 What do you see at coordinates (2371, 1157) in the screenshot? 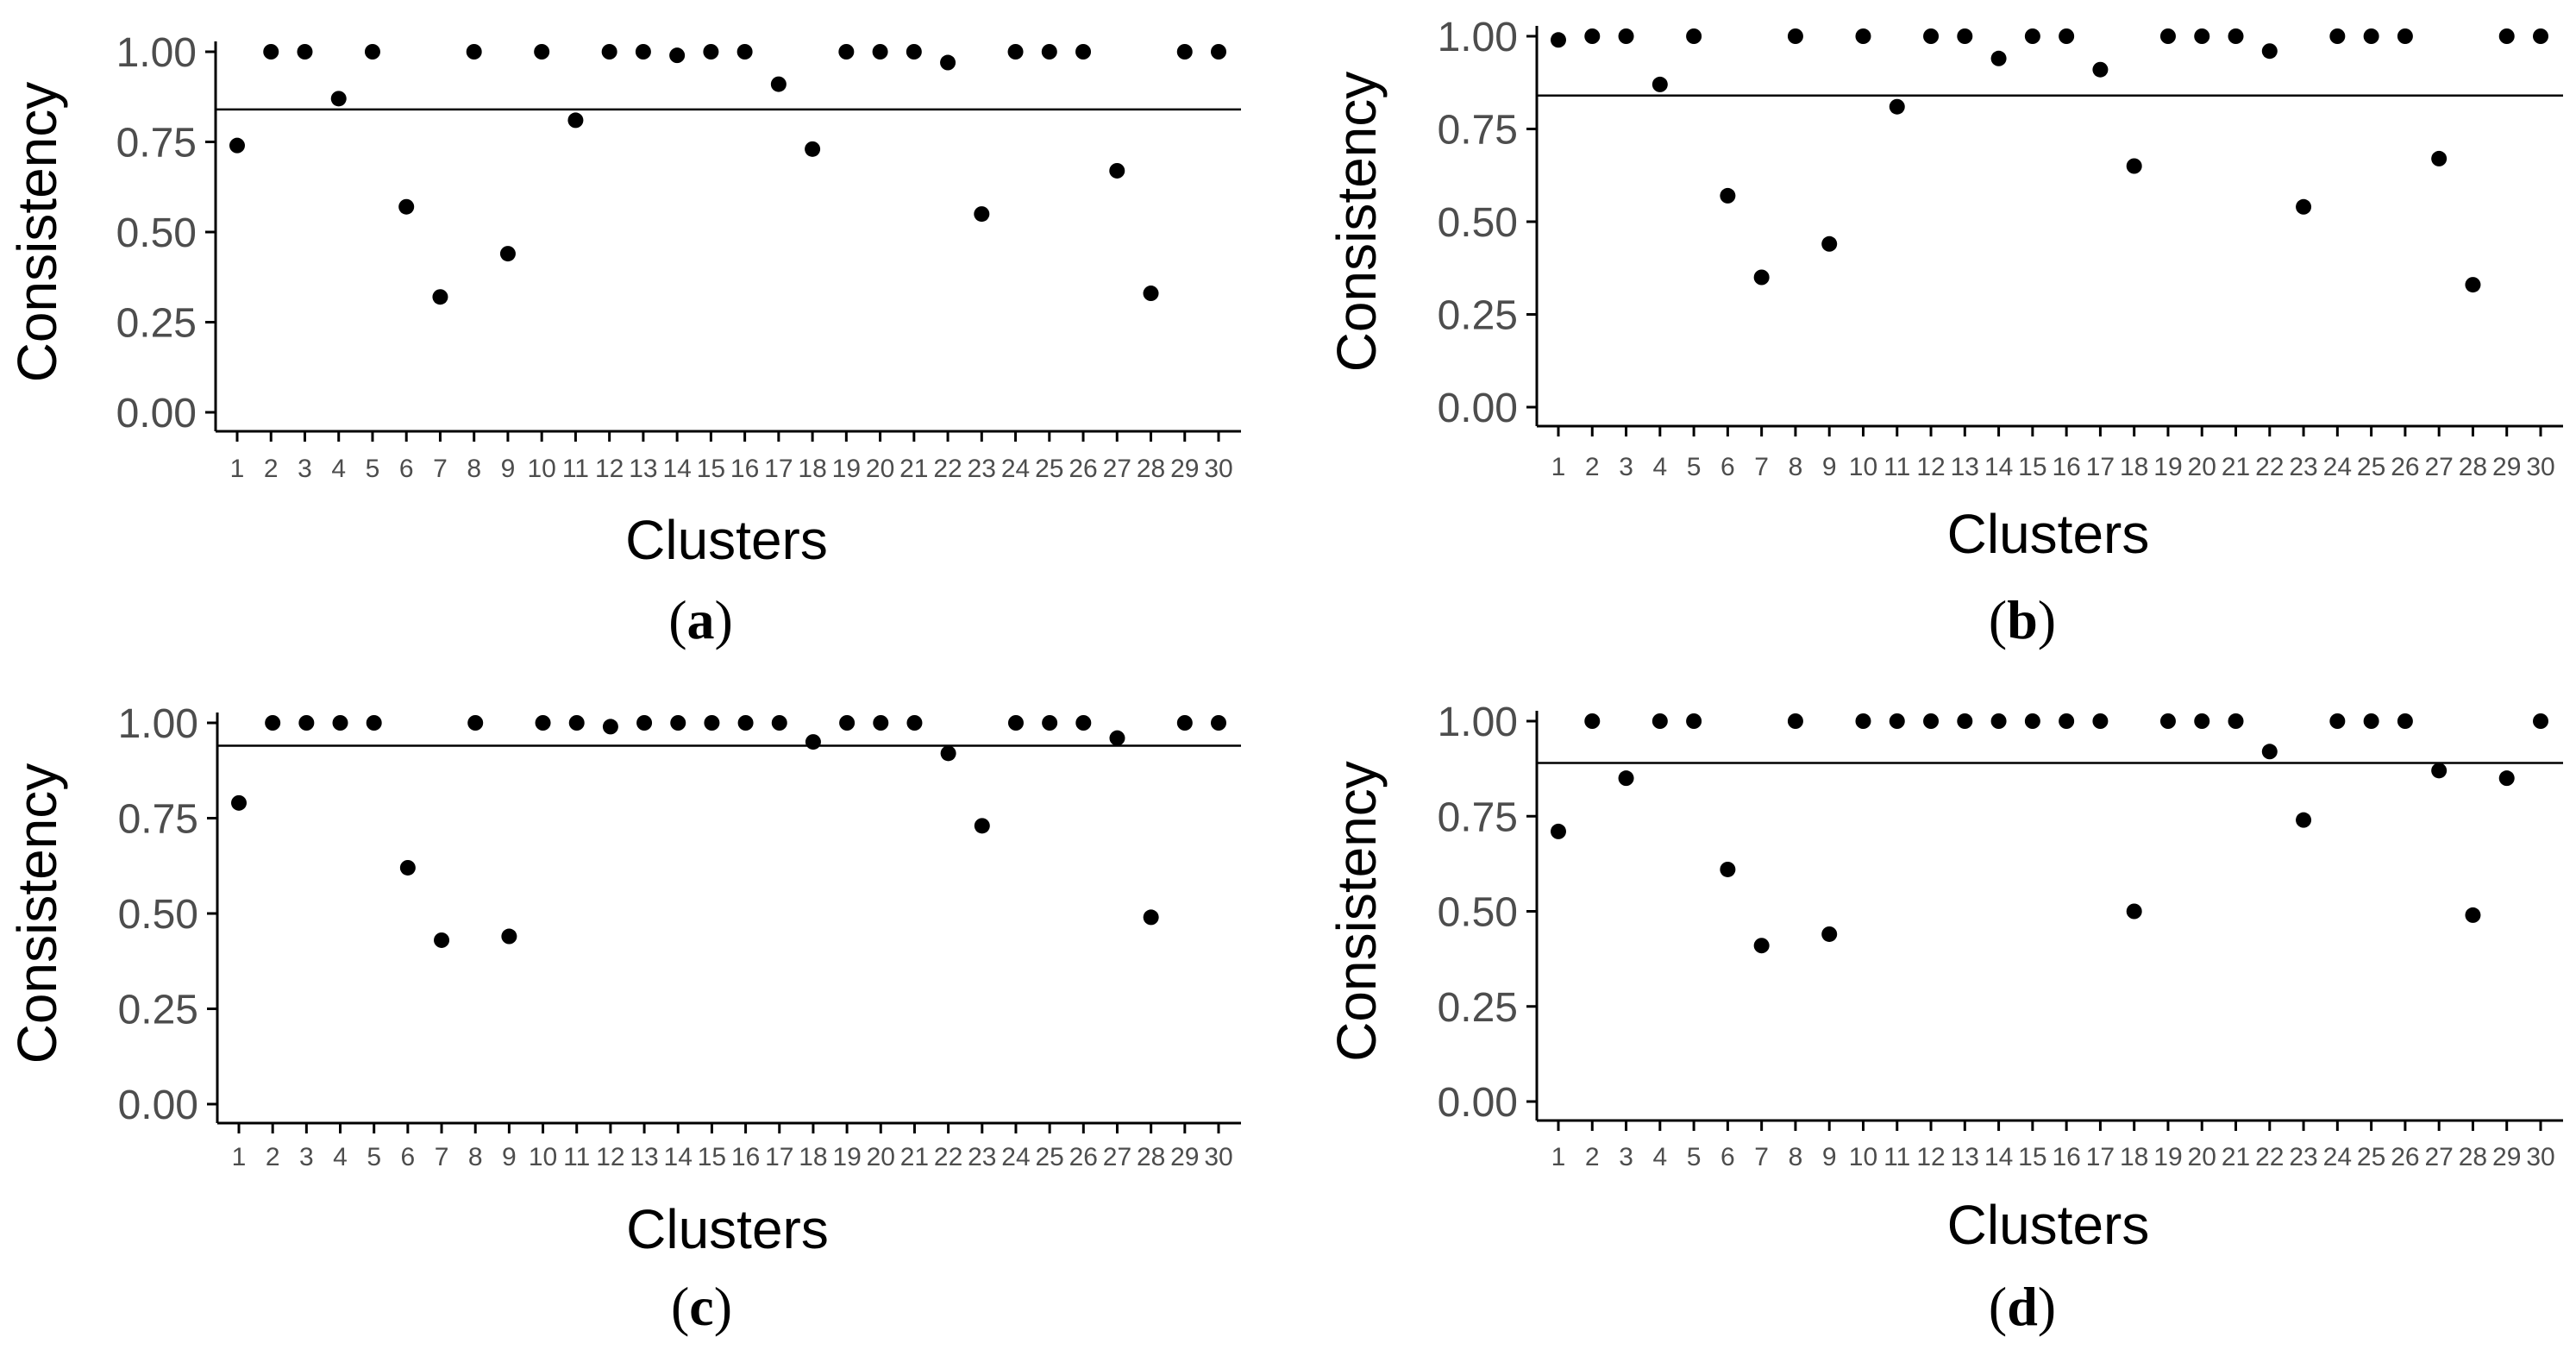
I see `x-tick-label: 25` at bounding box center [2371, 1157].